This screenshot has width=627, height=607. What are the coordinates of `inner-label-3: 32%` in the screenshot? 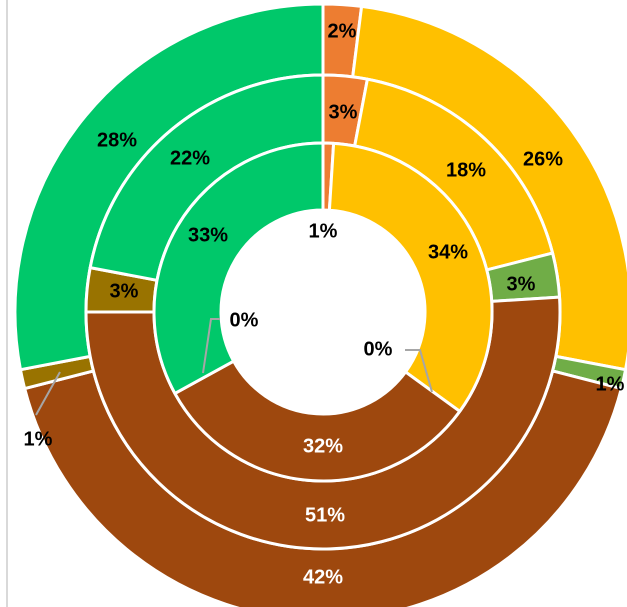 It's located at (323, 446).